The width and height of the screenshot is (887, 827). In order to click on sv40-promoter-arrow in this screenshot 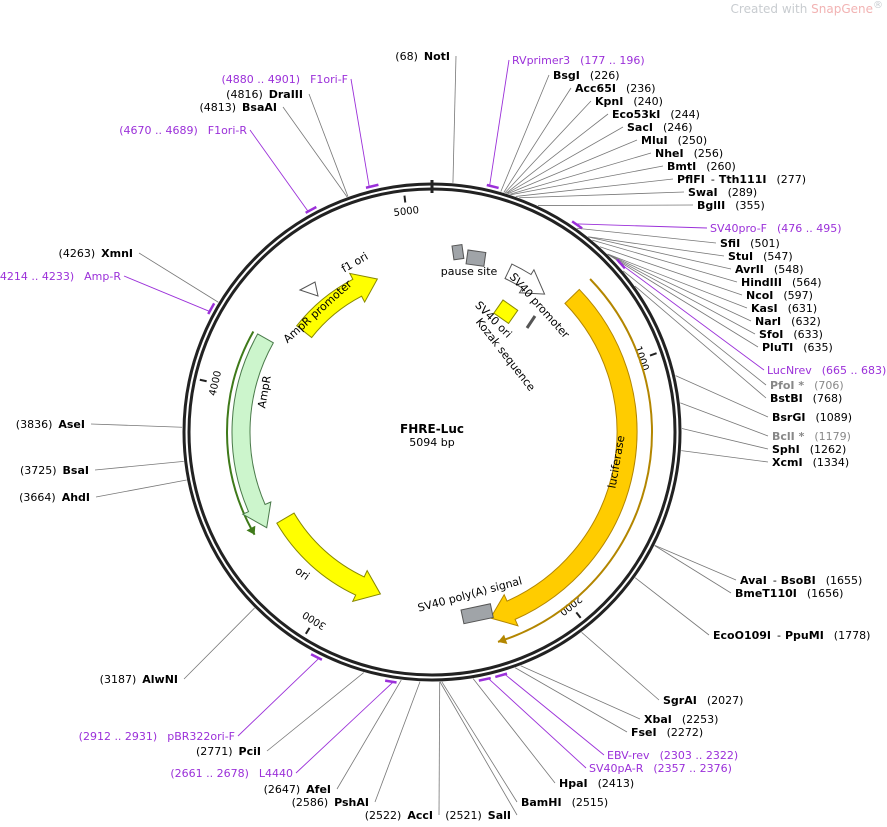, I will do `click(525, 279)`.